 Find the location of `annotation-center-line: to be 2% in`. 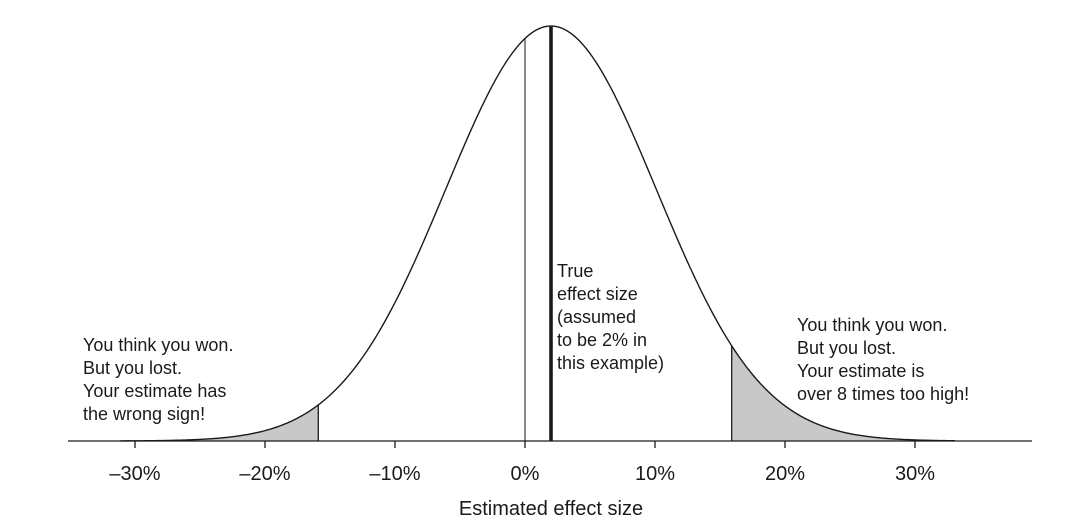

annotation-center-line: to be 2% in is located at coordinates (602, 340).